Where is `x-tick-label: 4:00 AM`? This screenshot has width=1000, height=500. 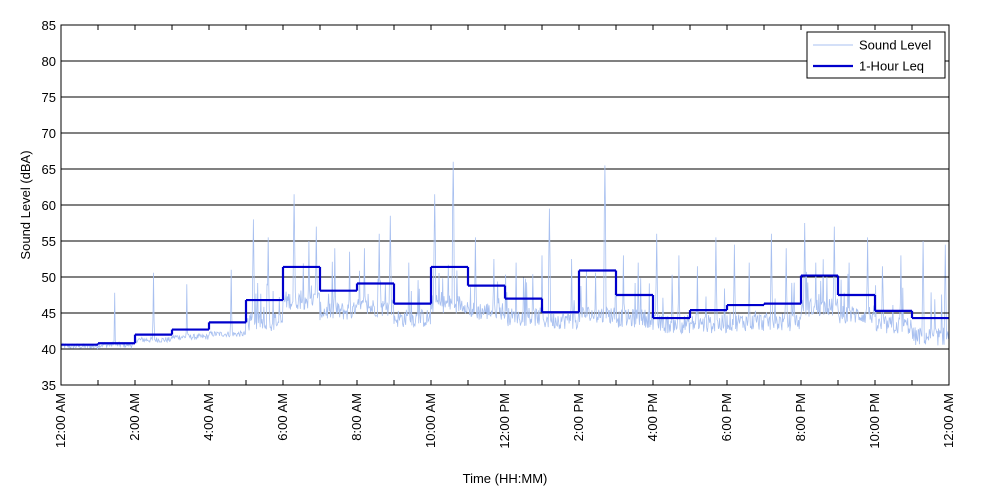 x-tick-label: 4:00 AM is located at coordinates (208, 417).